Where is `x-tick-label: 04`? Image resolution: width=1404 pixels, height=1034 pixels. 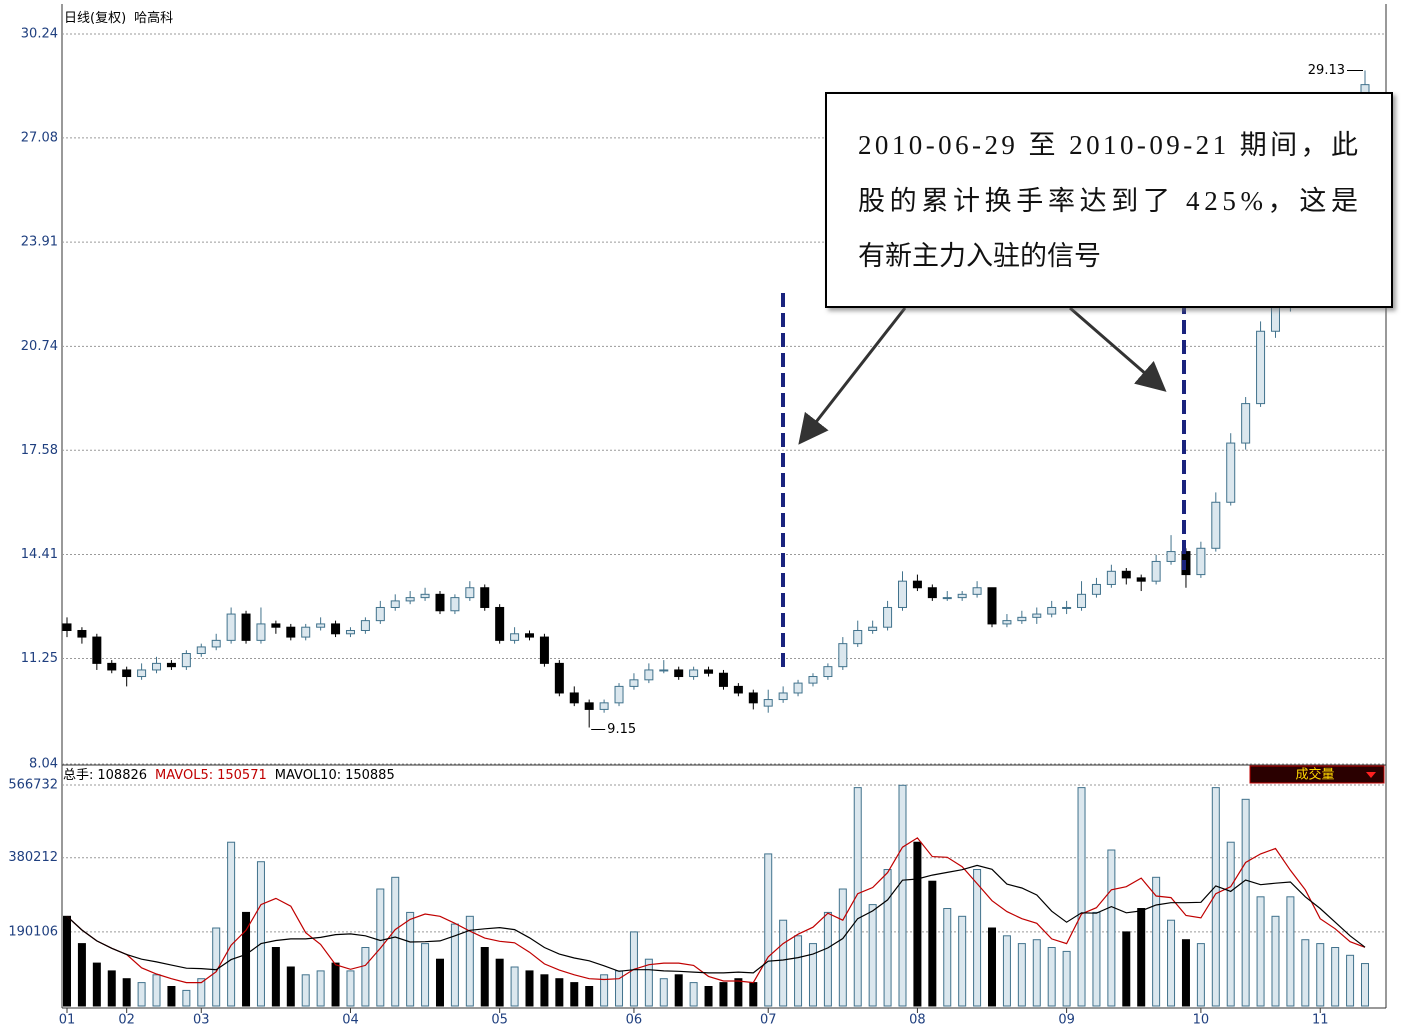 x-tick-label: 04 is located at coordinates (350, 1020).